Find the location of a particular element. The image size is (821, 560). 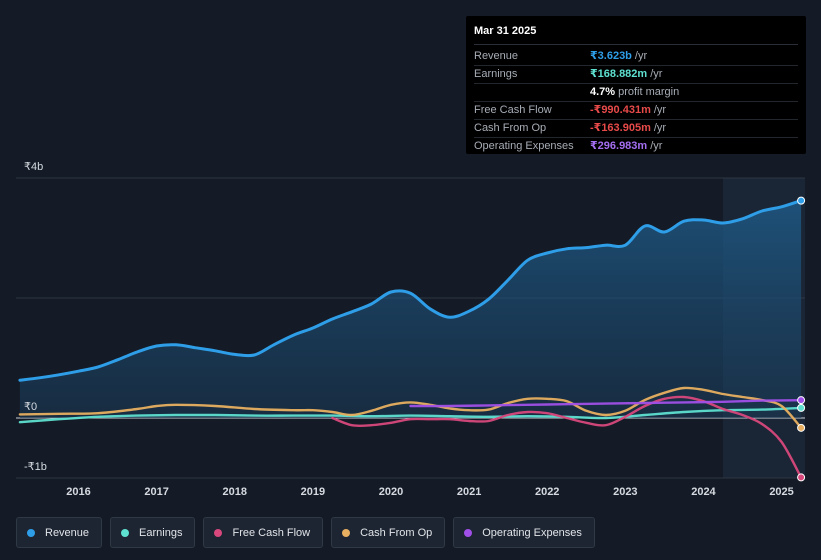

tooltip-label: Cash From Op is located at coordinates (510, 128).